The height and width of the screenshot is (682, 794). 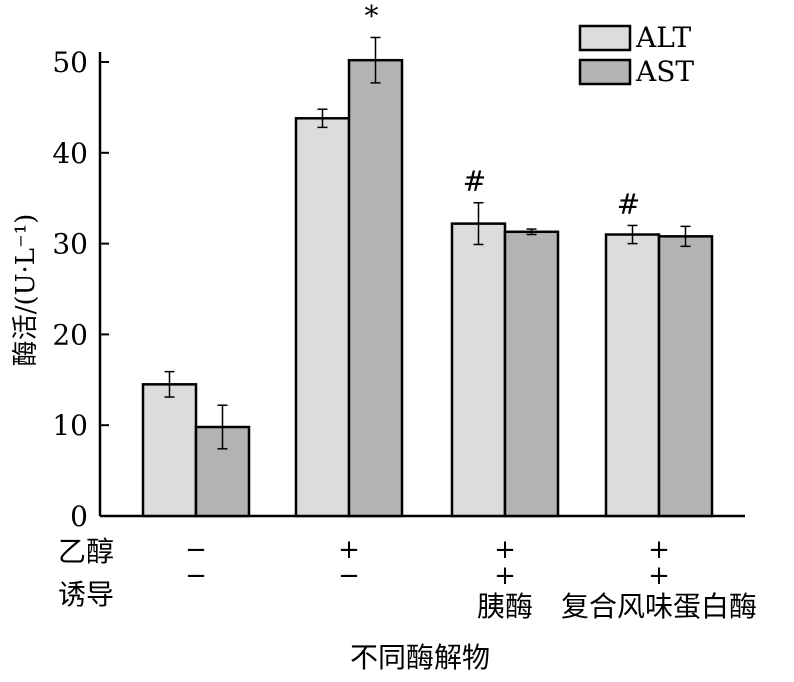 I want to click on row-label-ethanol: 乙醇, so click(x=86, y=551).